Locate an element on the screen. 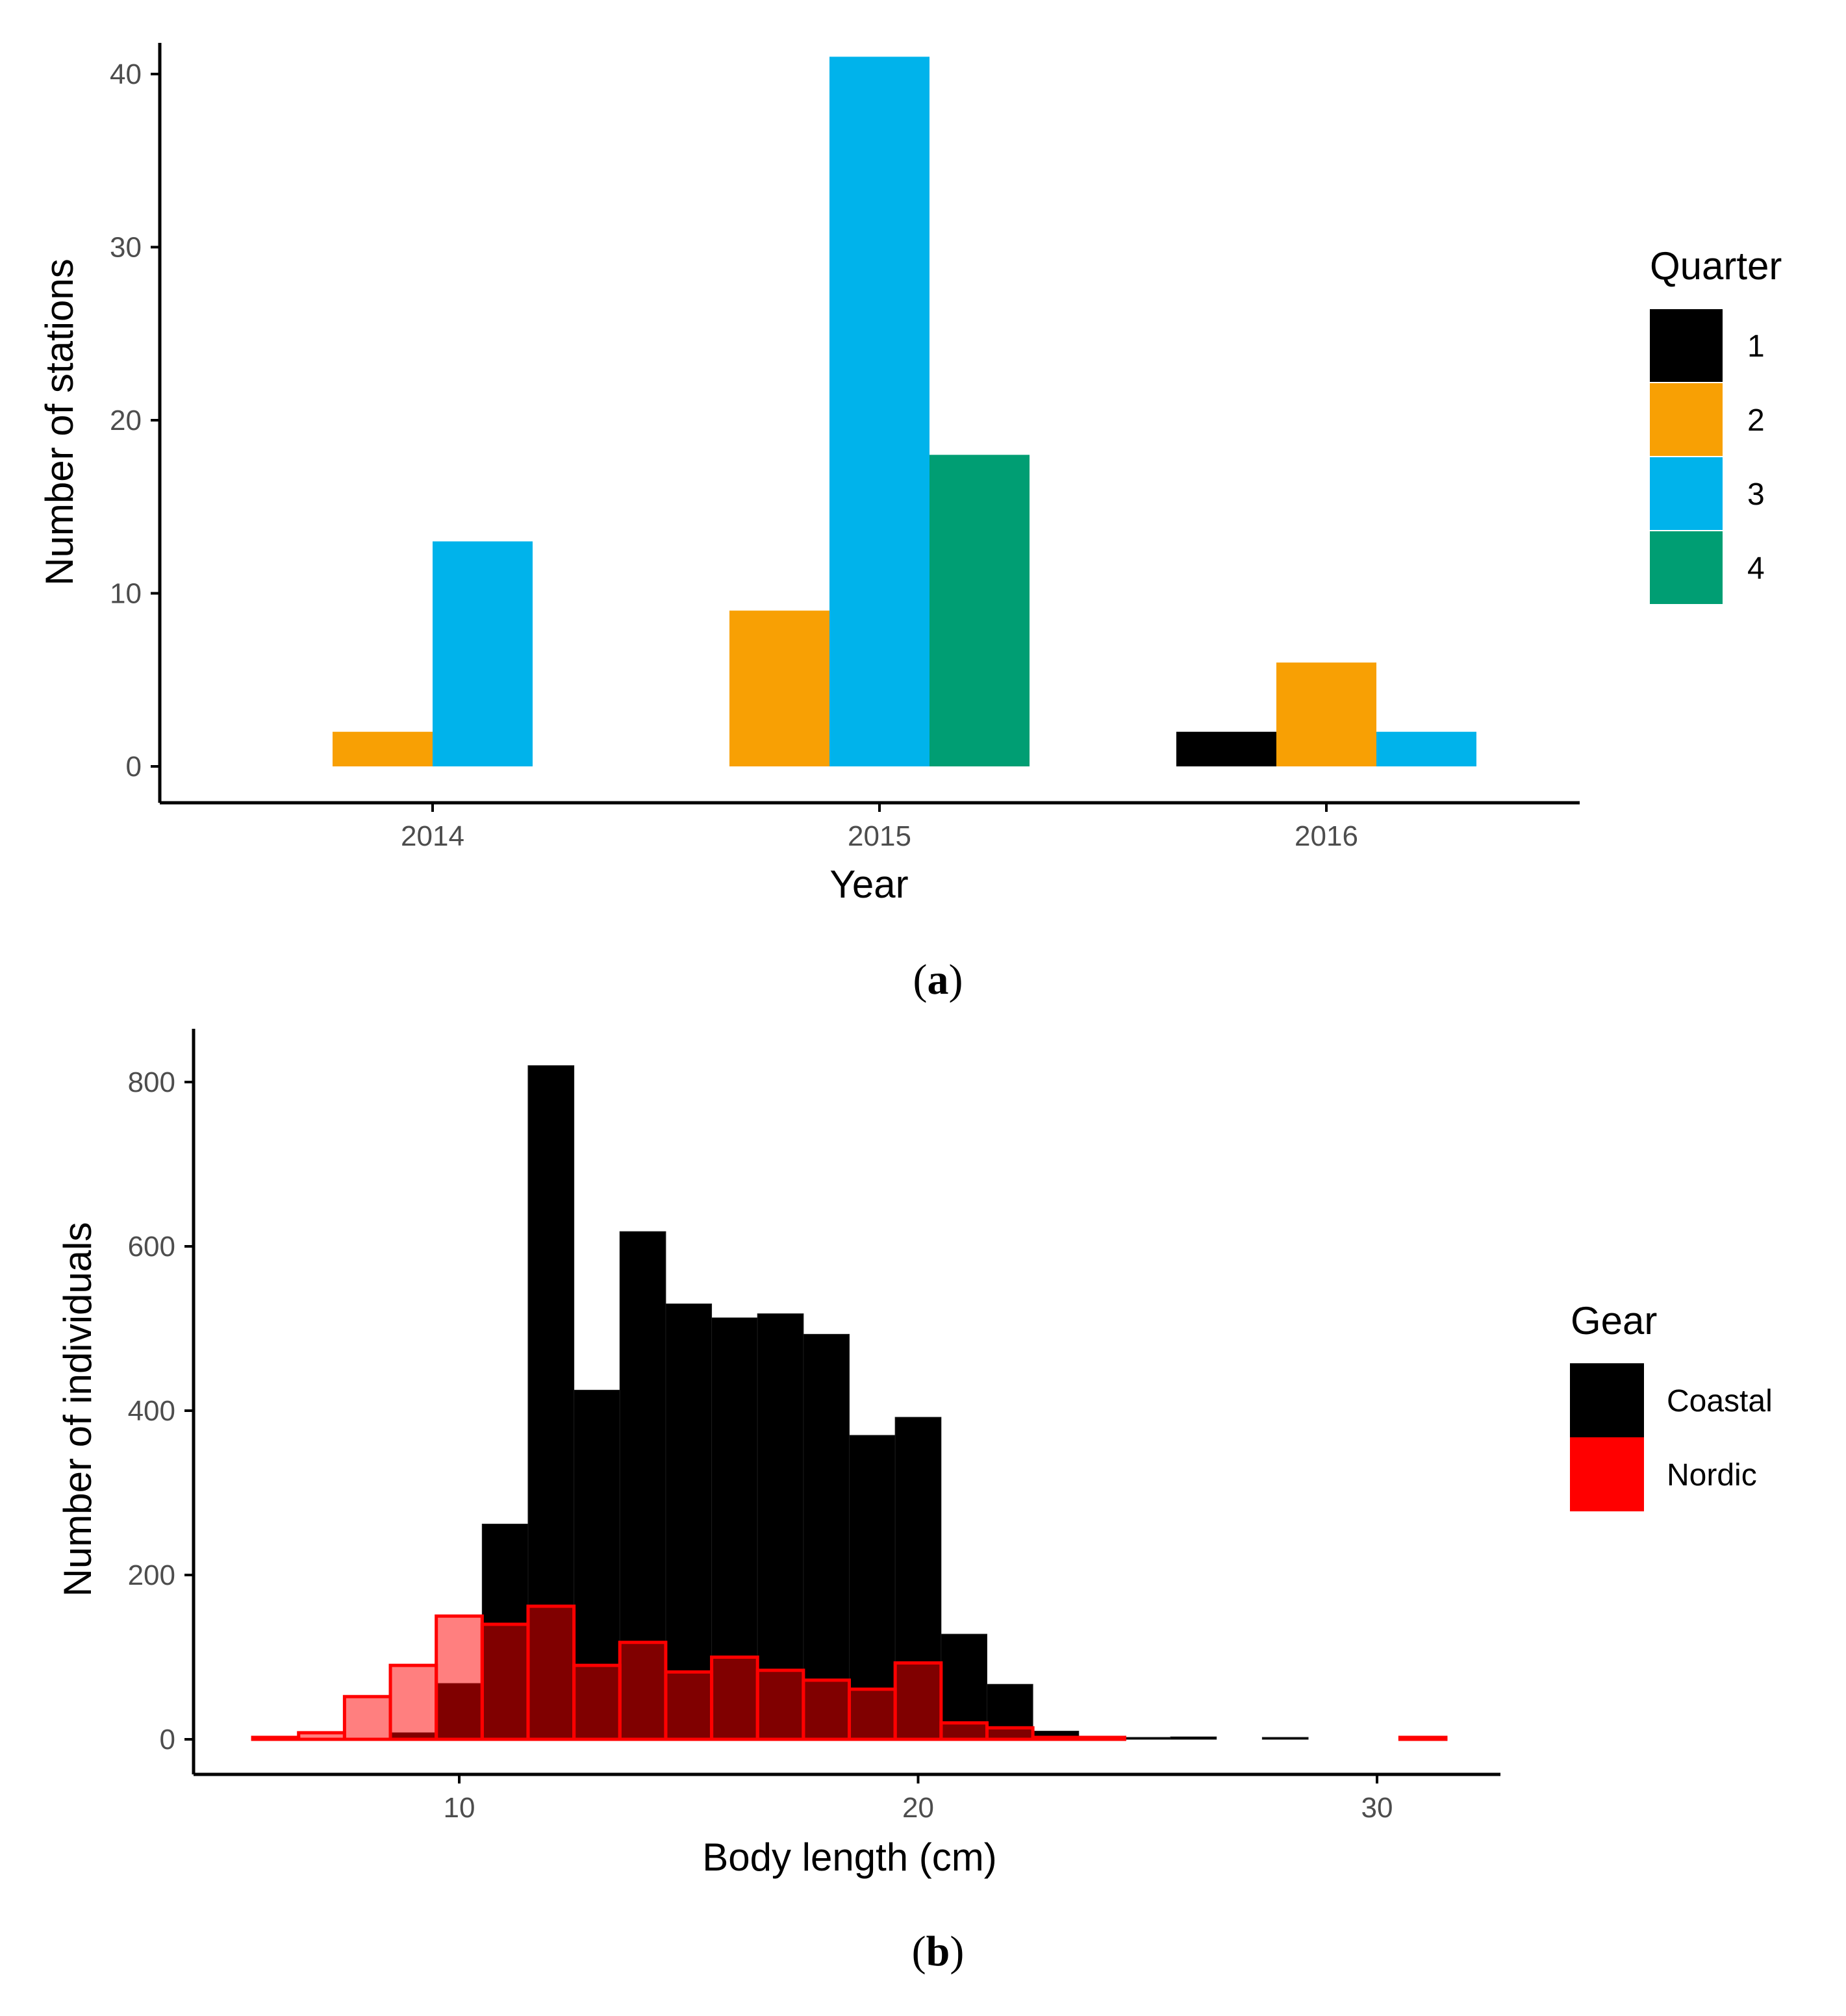 The image size is (1846, 2016). b-y-axis-title: Number of individuals is located at coordinates (77, 1409).